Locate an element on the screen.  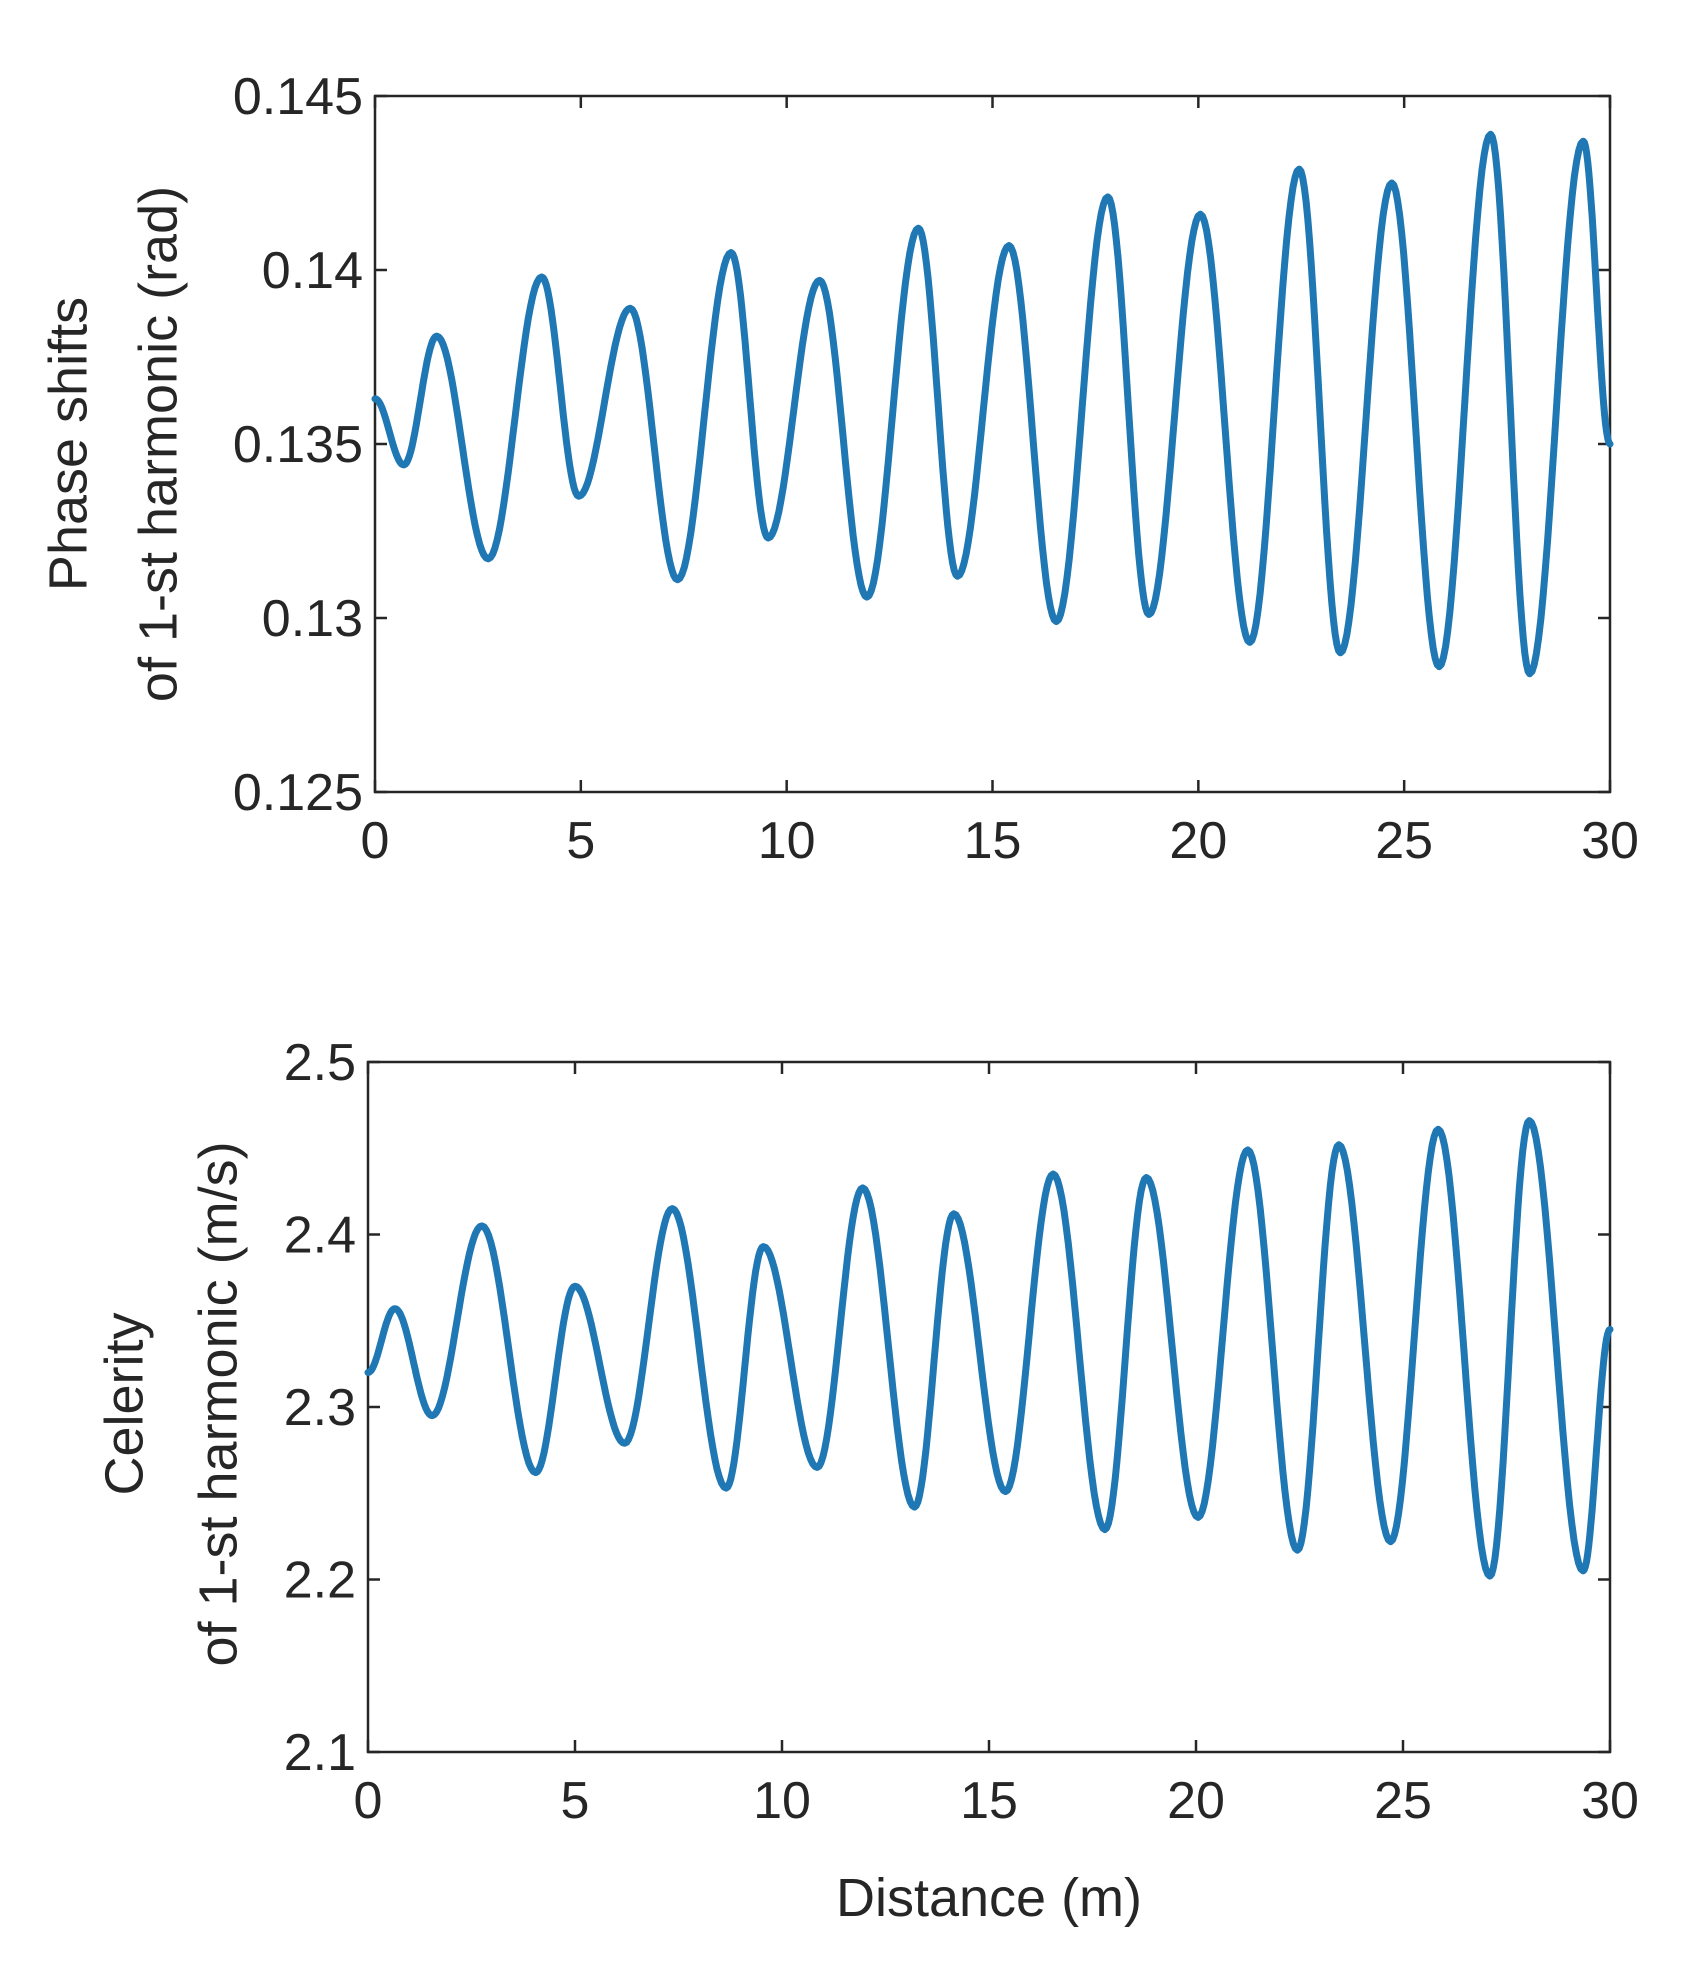
phase-shift-xtick-label: 25 is located at coordinates (1404, 841).